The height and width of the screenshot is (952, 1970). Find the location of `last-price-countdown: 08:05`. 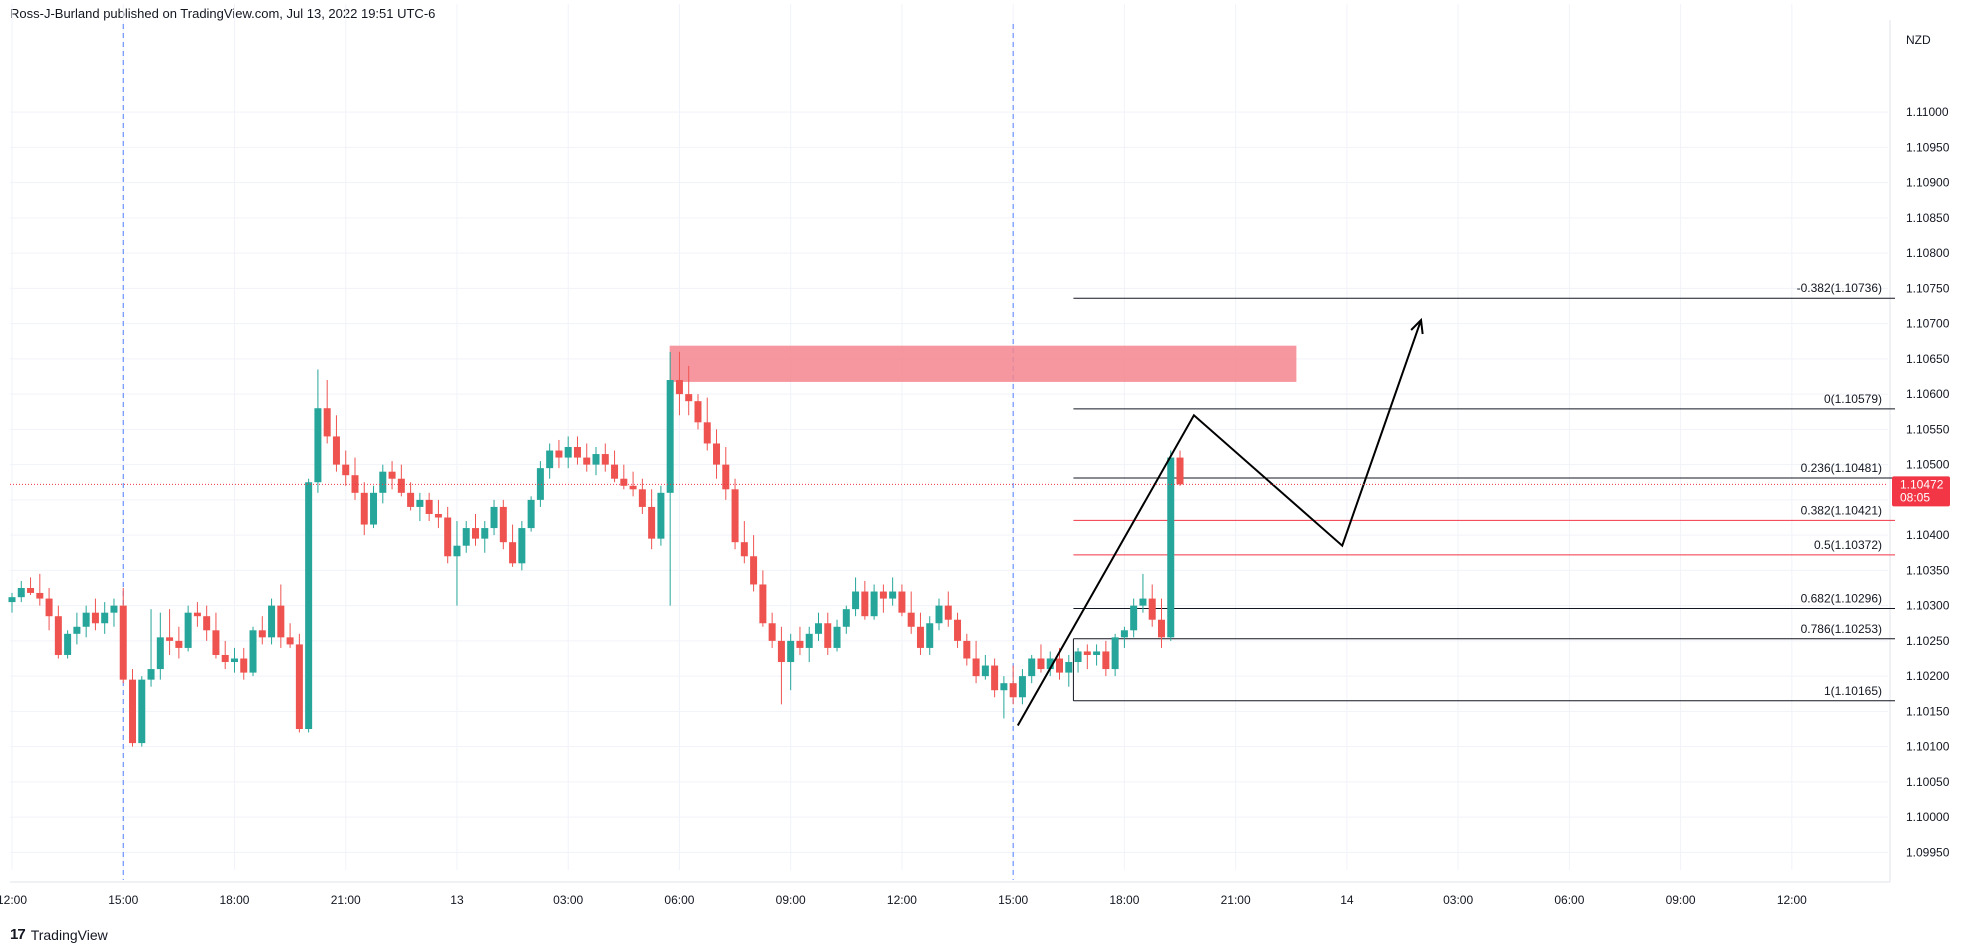

last-price-countdown: 08:05 is located at coordinates (1915, 497).